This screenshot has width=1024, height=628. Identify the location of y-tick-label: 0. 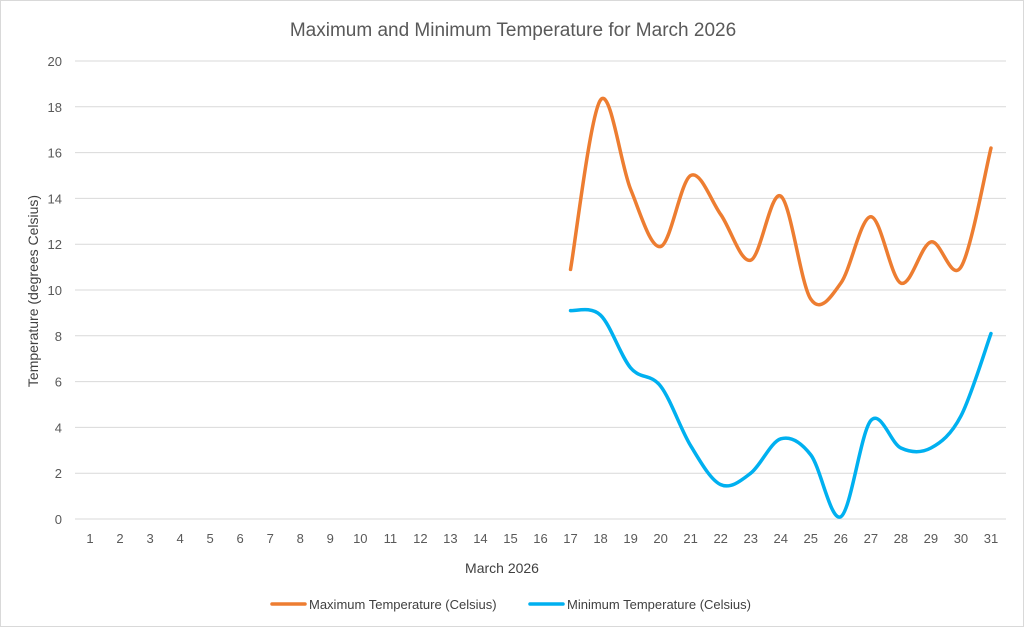
(58, 519).